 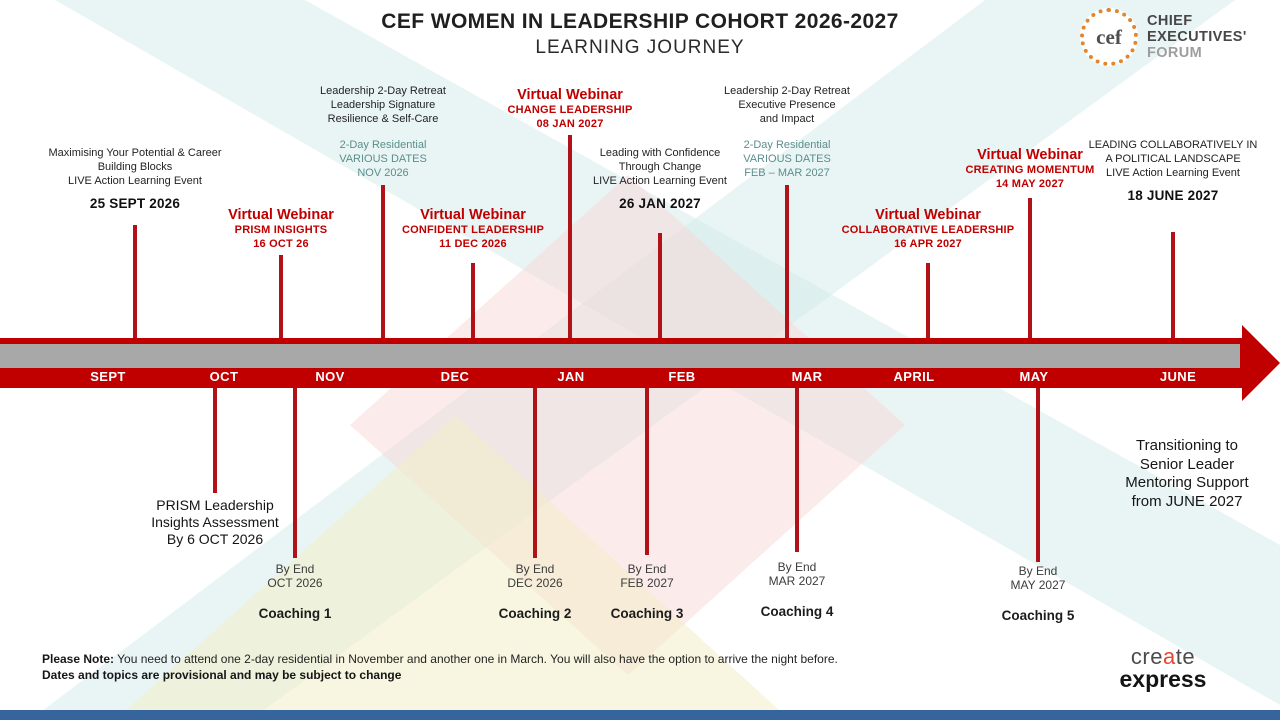 I want to click on timeline-inner-bar, so click(x=620, y=356).